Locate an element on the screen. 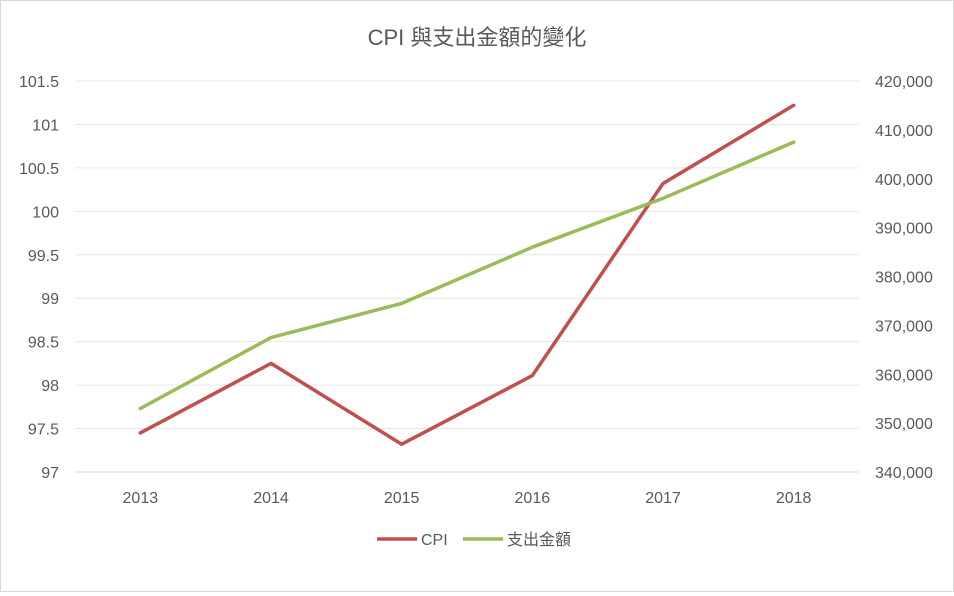 This screenshot has width=954, height=596. legend-label: 支出金額 is located at coordinates (539, 540).